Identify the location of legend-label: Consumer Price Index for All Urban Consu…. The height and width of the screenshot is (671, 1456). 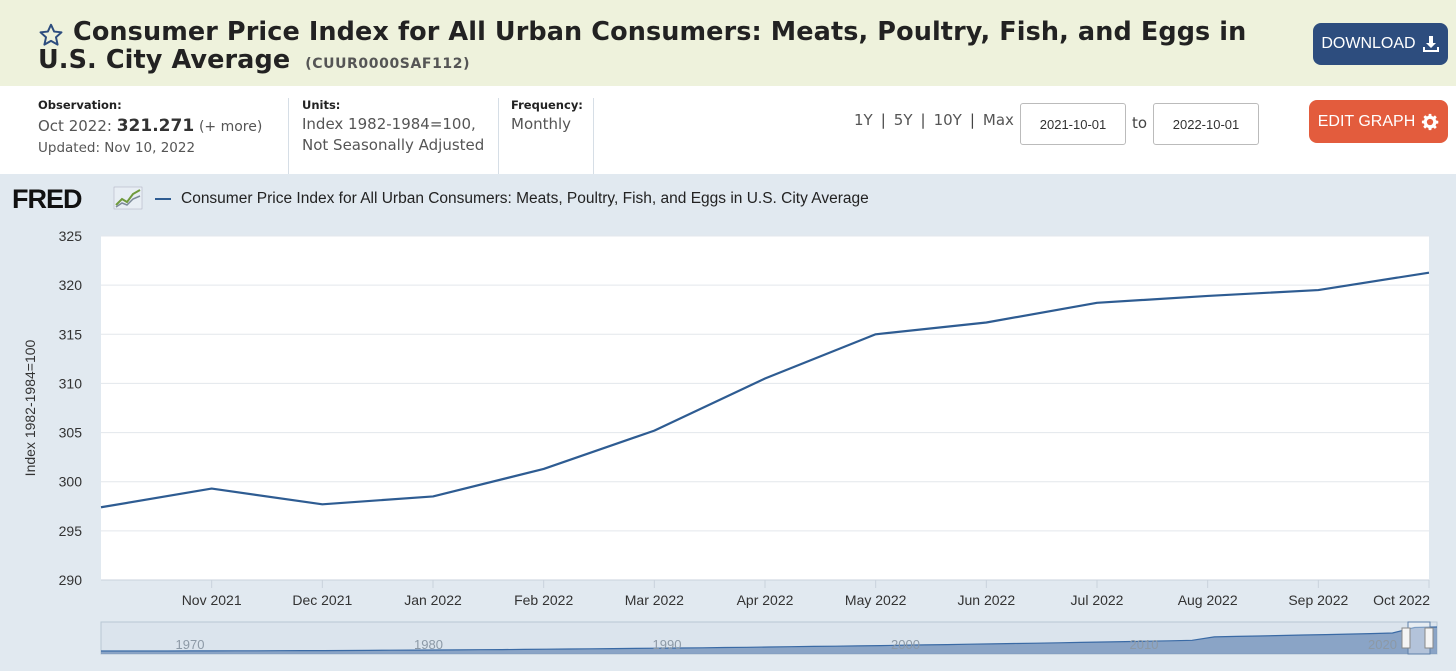
(525, 198).